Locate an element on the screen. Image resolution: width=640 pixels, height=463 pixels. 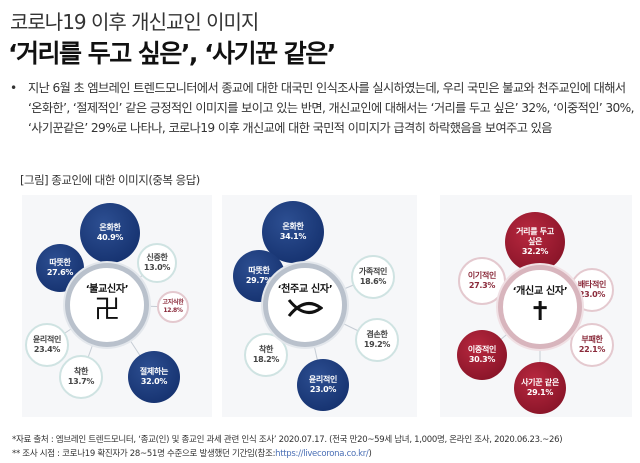
image-bubble: 온화한 40.9% is located at coordinates (110, 233).